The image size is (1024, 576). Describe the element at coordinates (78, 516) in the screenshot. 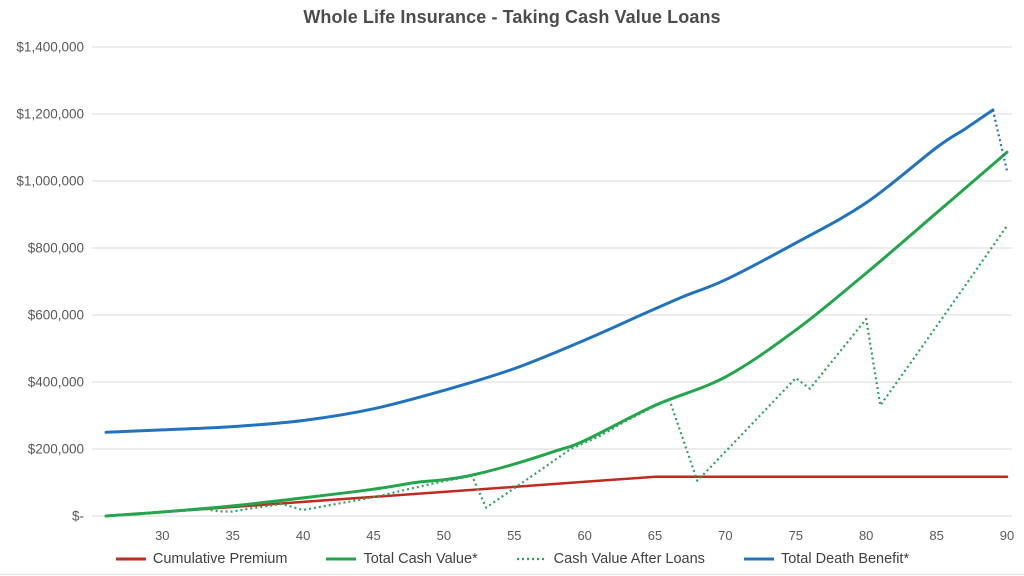

I see `y-axis-label: $-` at that location.